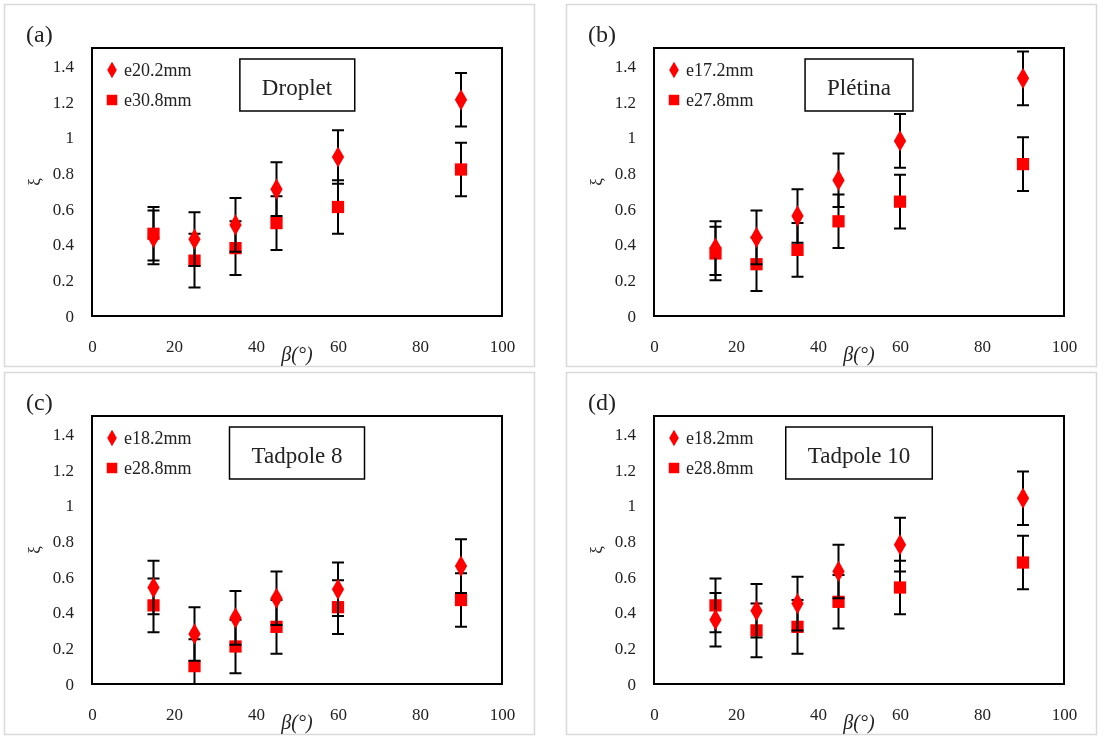 The width and height of the screenshot is (1105, 745). I want to click on text: Tadpole 10, so click(859, 455).